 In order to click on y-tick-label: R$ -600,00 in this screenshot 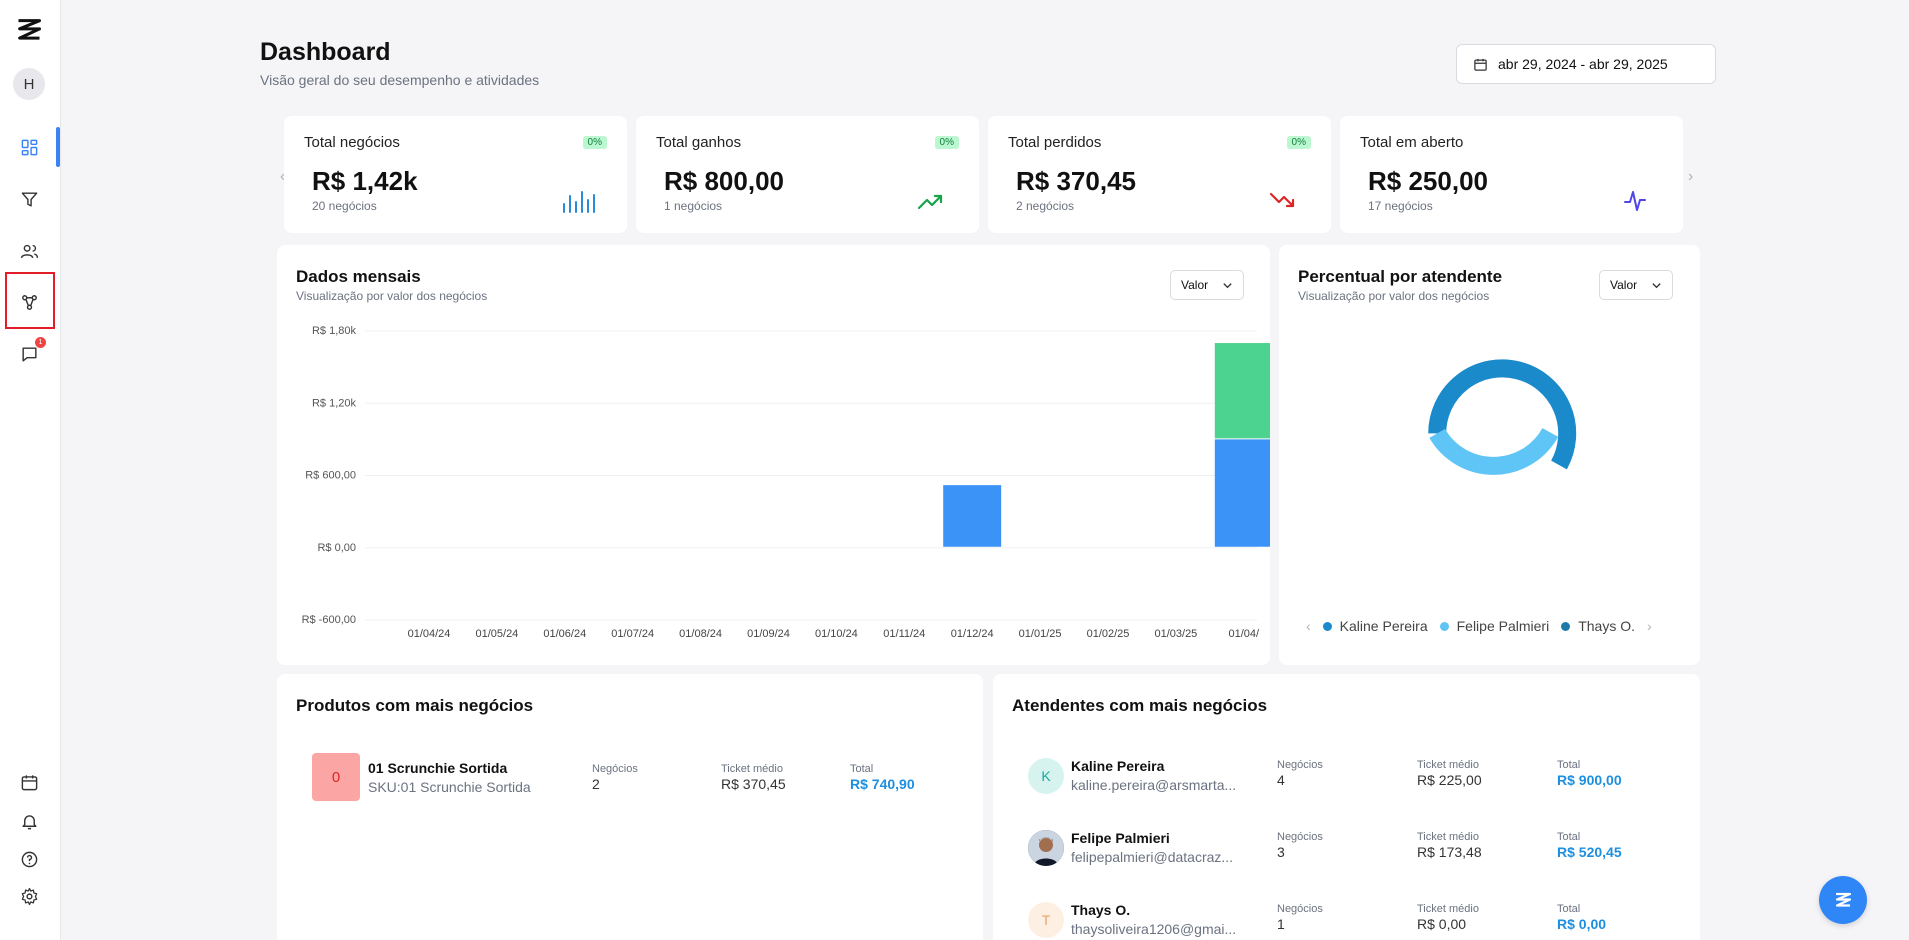, I will do `click(329, 620)`.